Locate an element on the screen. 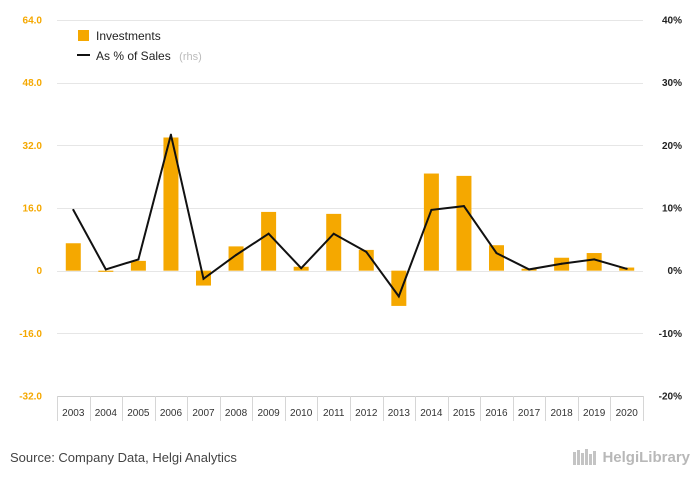  bar-2016 is located at coordinates (496, 258).